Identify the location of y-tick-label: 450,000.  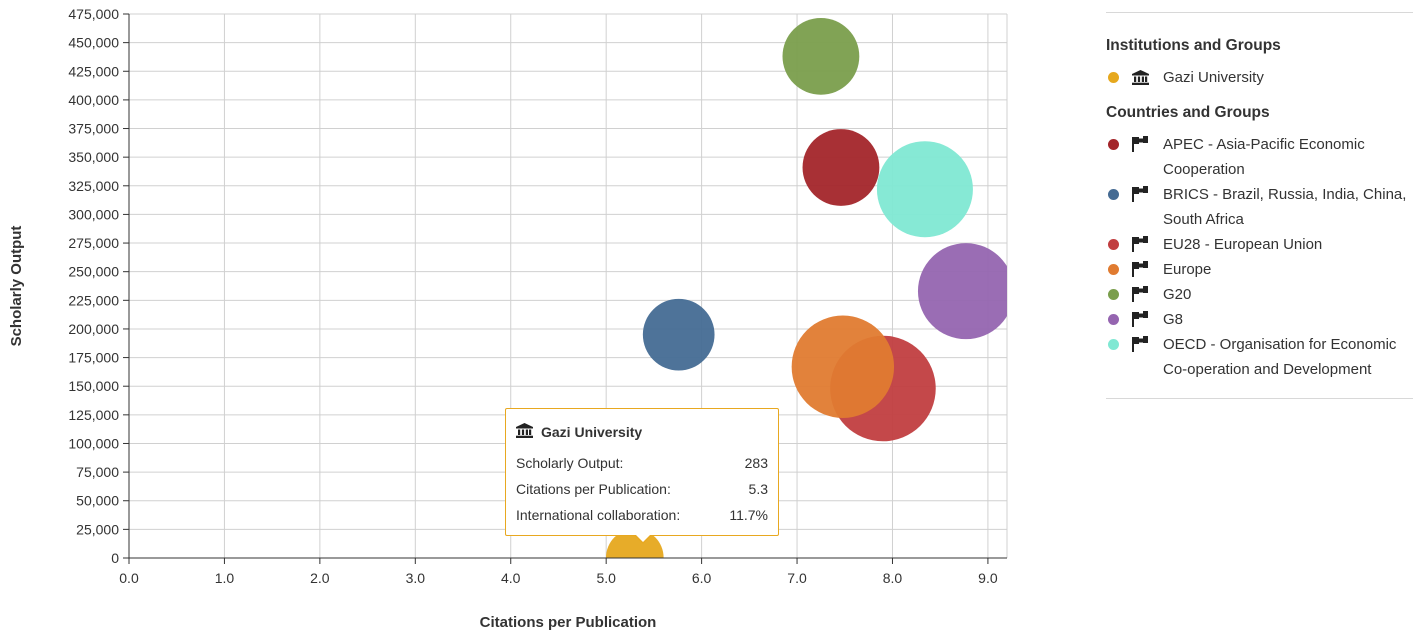
(93, 43).